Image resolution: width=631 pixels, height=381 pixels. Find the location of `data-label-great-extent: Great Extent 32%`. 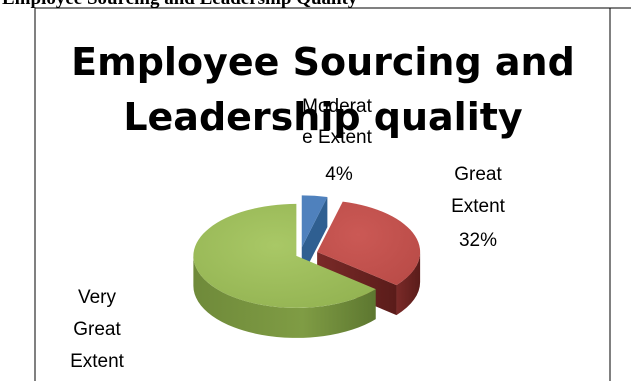

data-label-great-extent: Great Extent 32% is located at coordinates (478, 207).